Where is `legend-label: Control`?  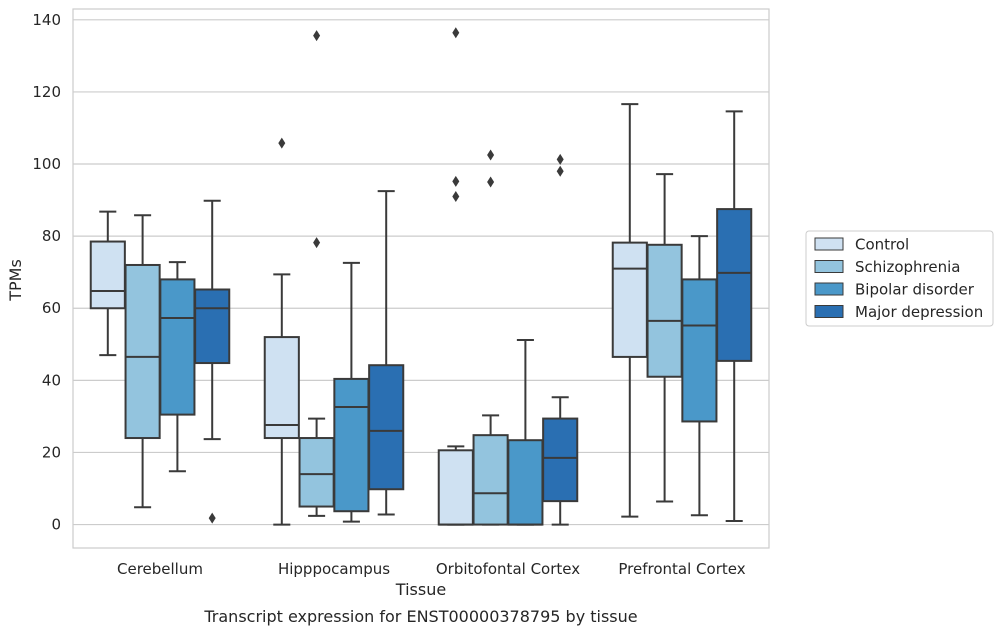 legend-label: Control is located at coordinates (882, 245).